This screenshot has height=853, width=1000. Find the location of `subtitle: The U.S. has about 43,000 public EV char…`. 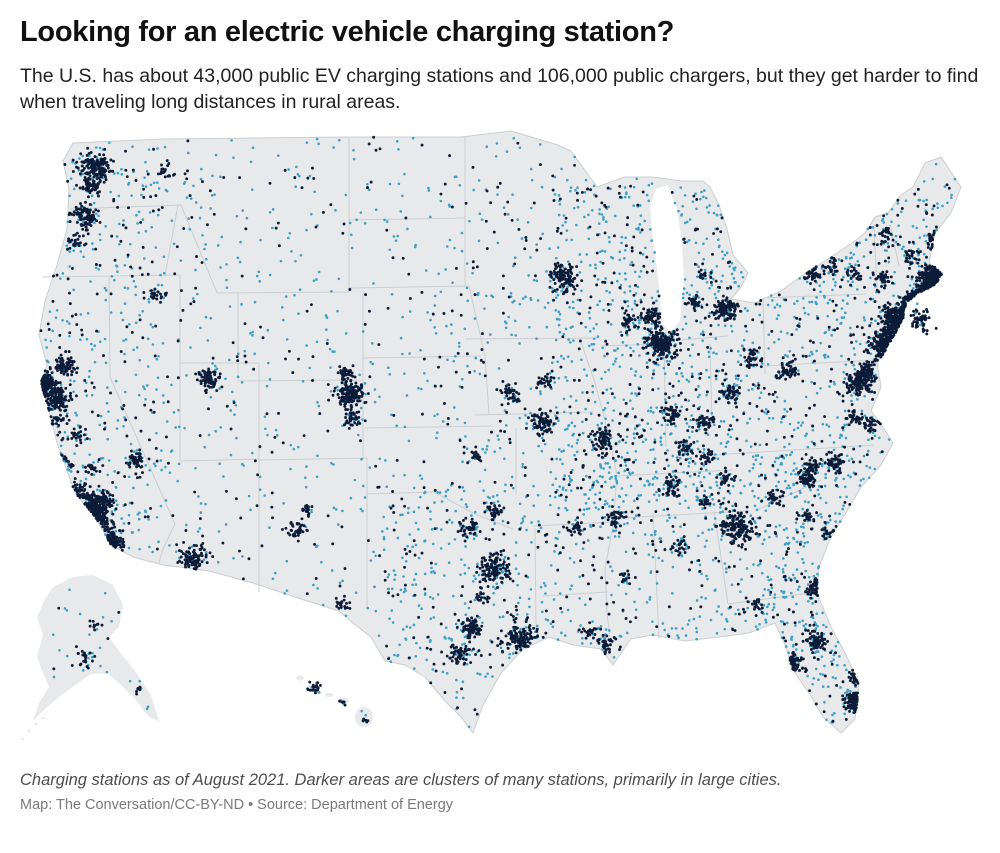

subtitle: The U.S. has about 43,000 public EV char… is located at coordinates (499, 89).